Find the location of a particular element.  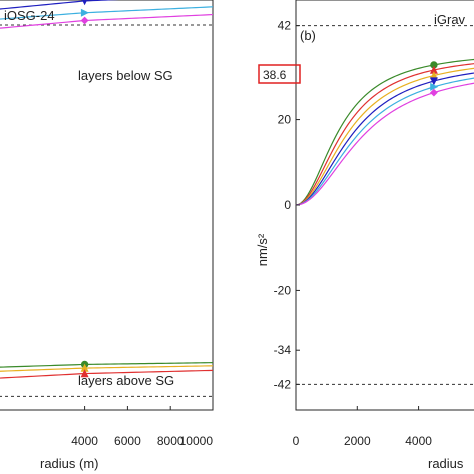

highlight-box is located at coordinates (279, 74).